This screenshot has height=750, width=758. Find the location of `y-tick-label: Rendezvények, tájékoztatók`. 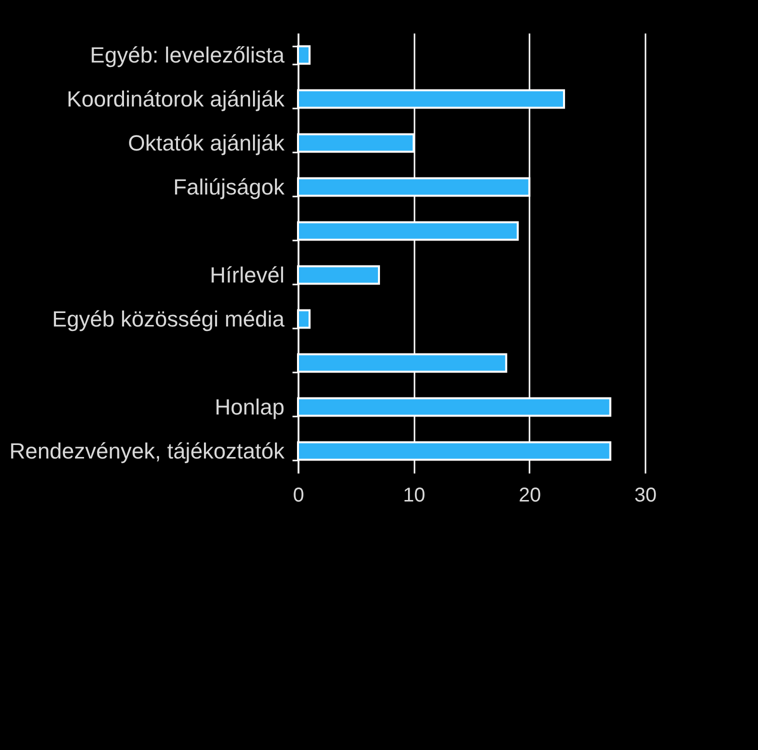

y-tick-label: Rendezvények, tájékoztatók is located at coordinates (147, 451).